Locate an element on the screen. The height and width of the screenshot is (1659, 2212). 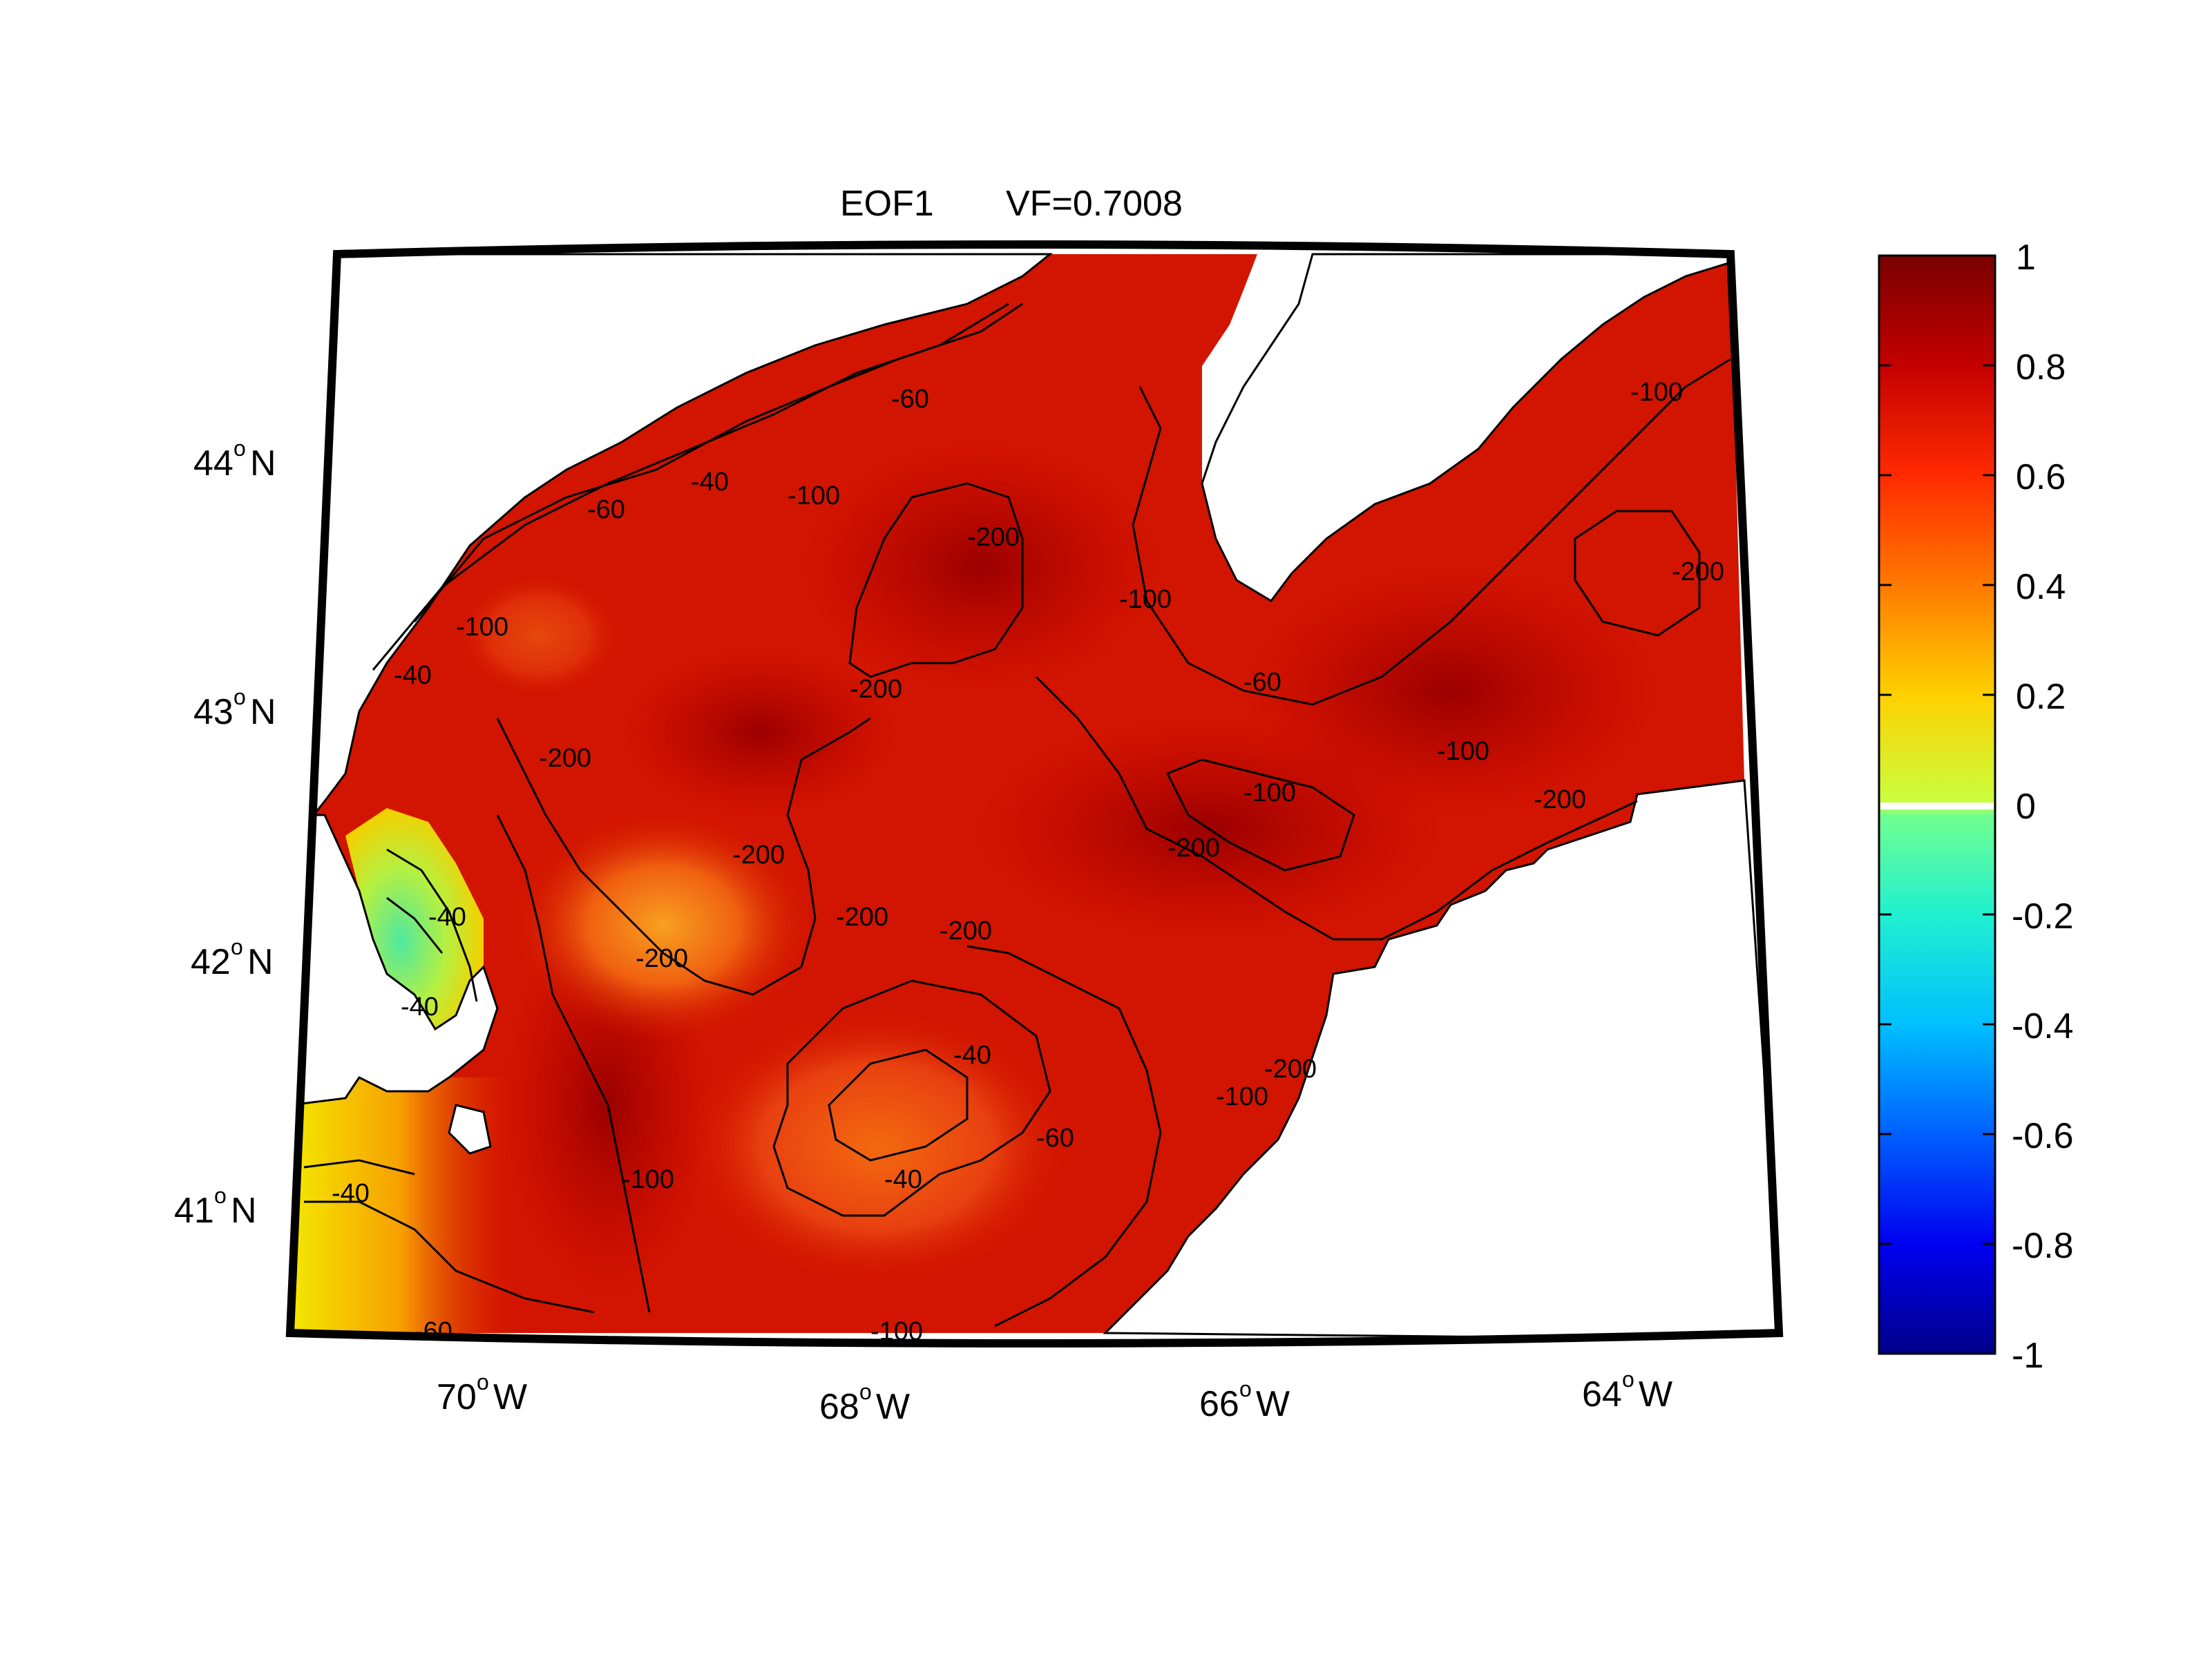
high-anomaly-georges is located at coordinates (877, 1146).